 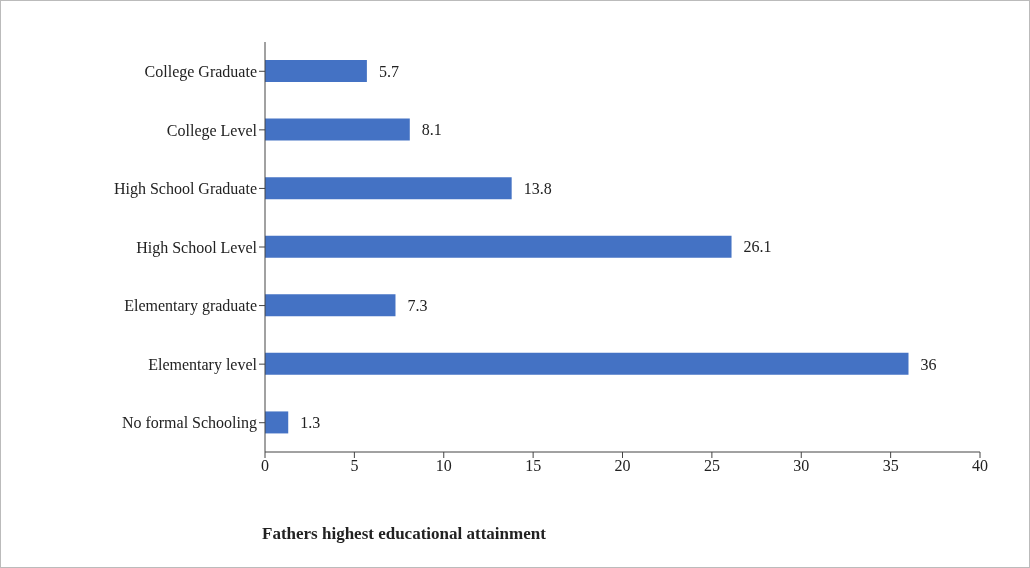 I want to click on y-tick-label: College Level, so click(x=212, y=130).